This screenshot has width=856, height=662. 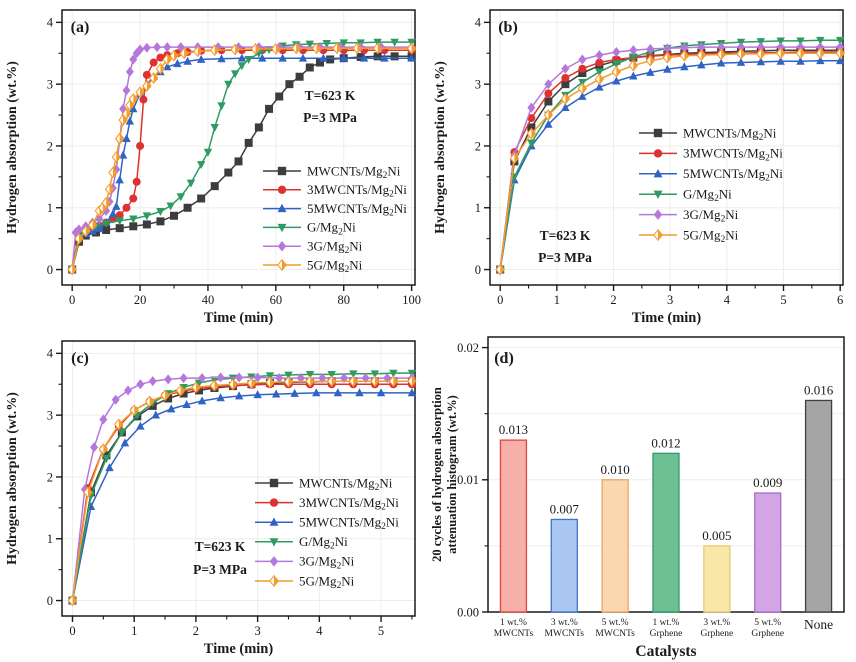 I want to click on bar-value-label: 0.012, so click(x=665, y=442).